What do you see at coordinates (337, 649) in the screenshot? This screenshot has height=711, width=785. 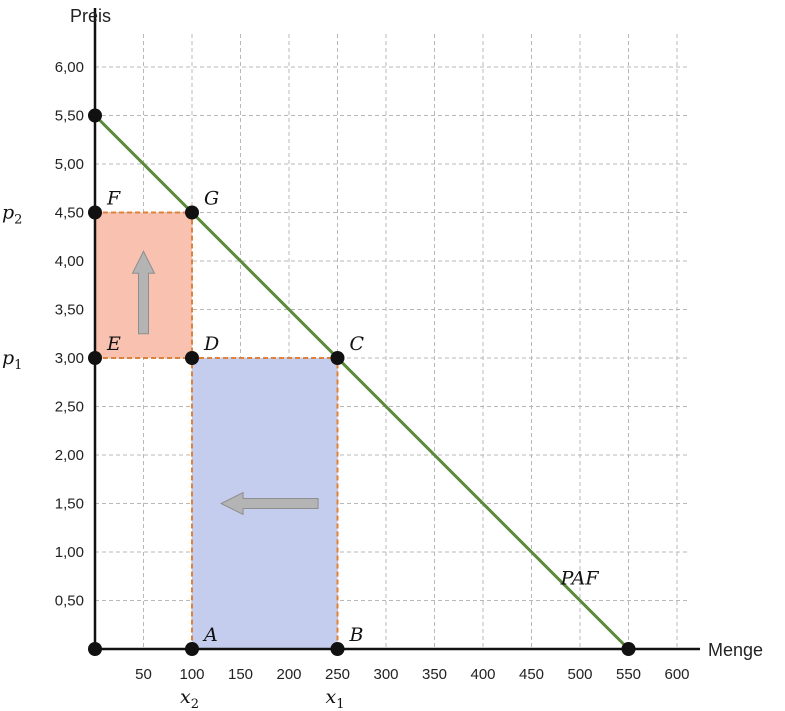 I see `data-point-b` at bounding box center [337, 649].